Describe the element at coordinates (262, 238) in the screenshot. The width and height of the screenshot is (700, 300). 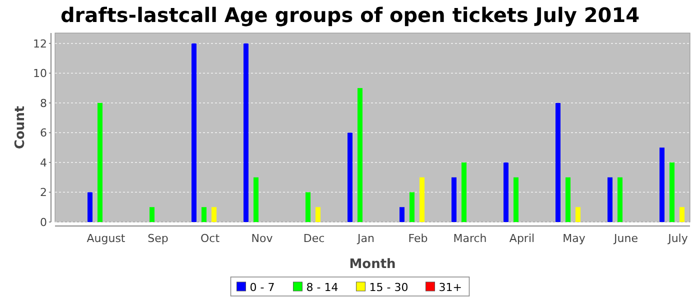
I see `x-tick-label: Nov` at that location.